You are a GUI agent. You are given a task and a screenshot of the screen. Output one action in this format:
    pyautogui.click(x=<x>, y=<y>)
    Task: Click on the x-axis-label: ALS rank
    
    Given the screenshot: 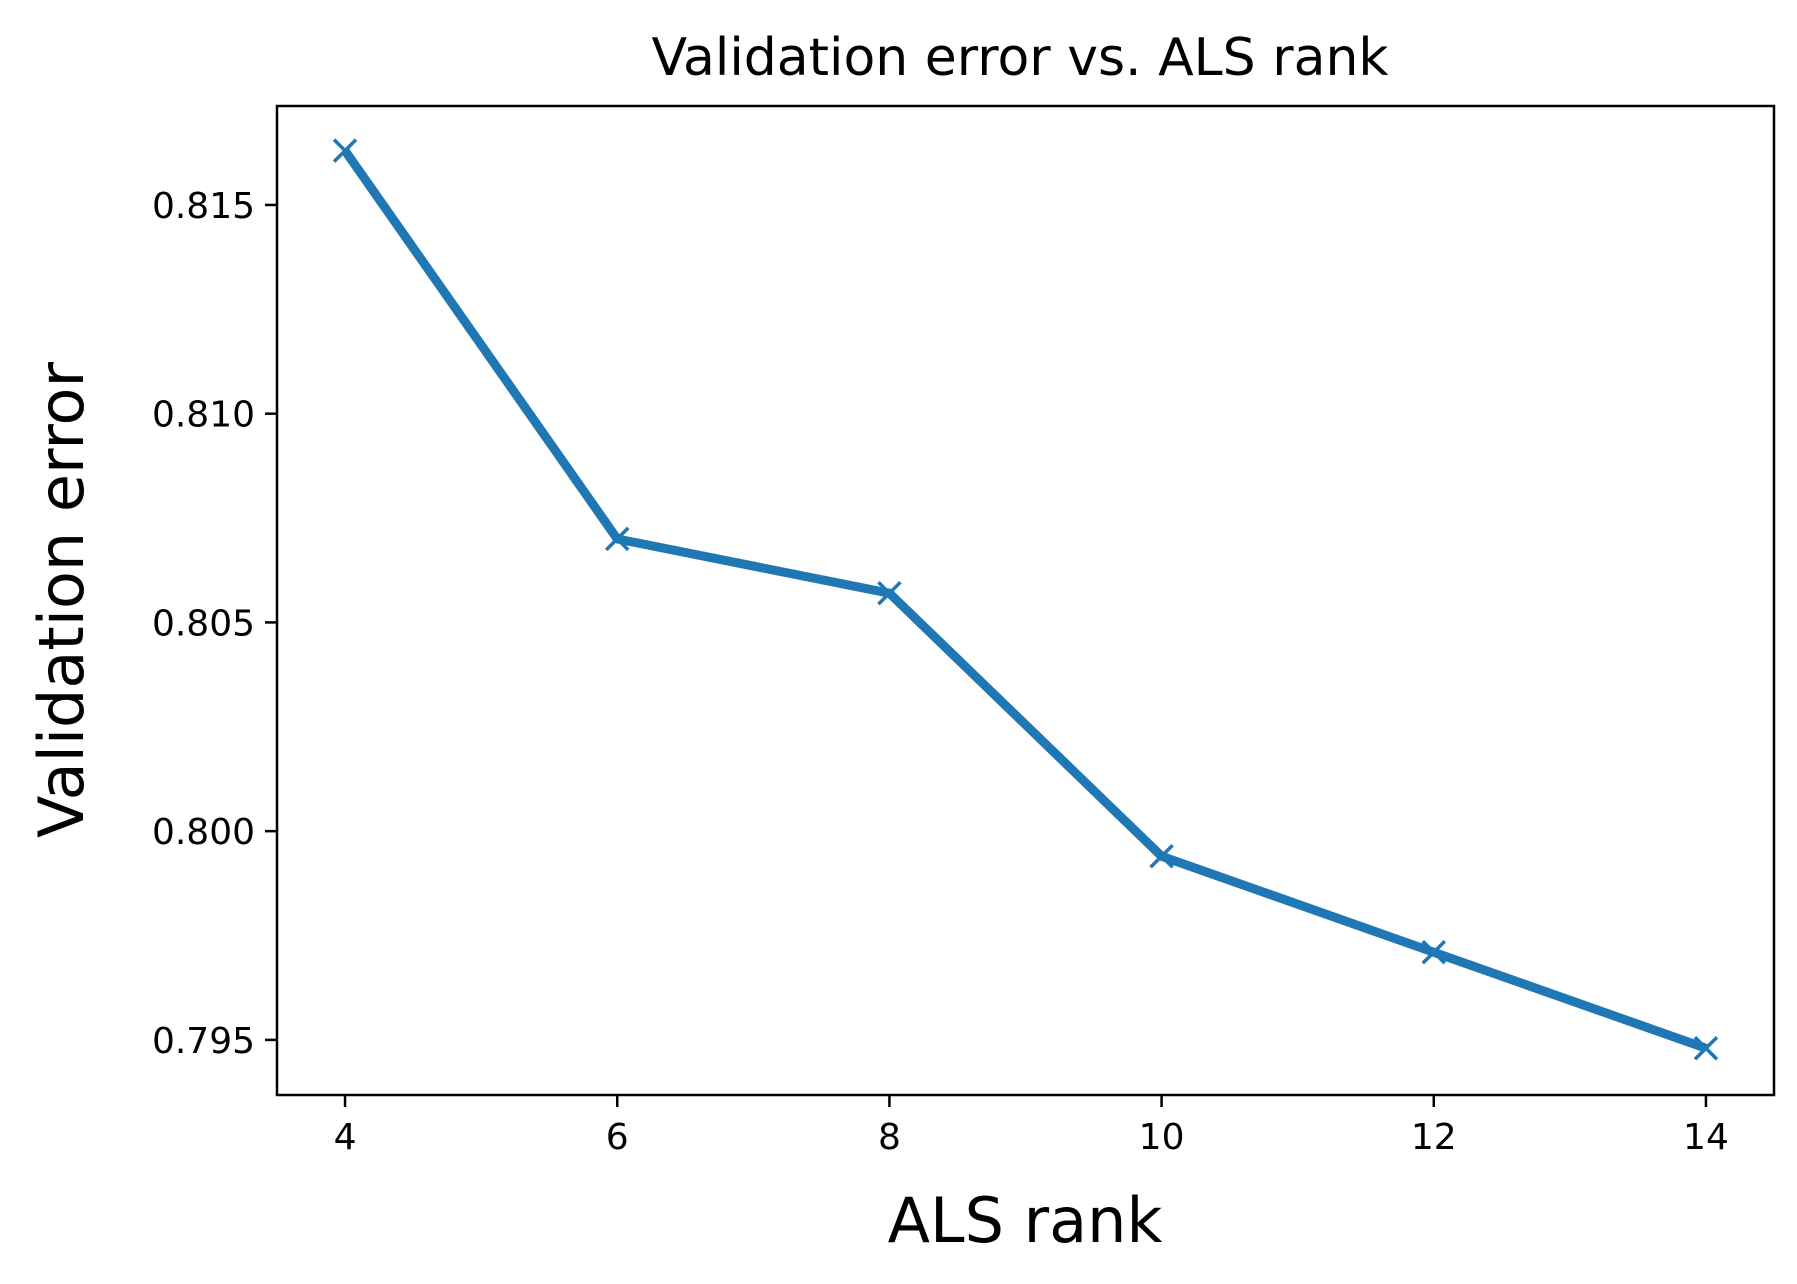 What is the action you would take?
    pyautogui.click(x=1025, y=1220)
    